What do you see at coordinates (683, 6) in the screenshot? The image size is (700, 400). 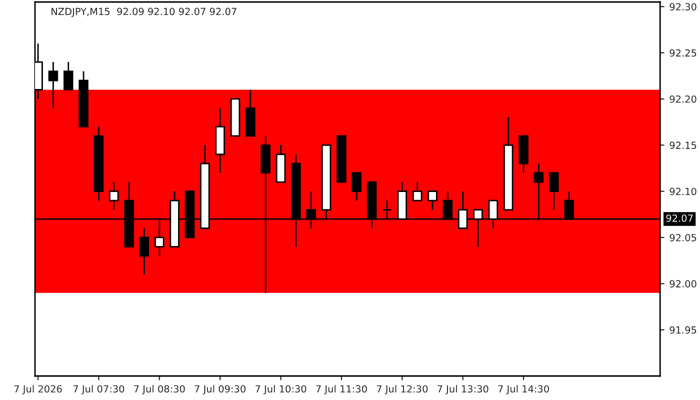 I see `y-tick-label: 92.30` at bounding box center [683, 6].